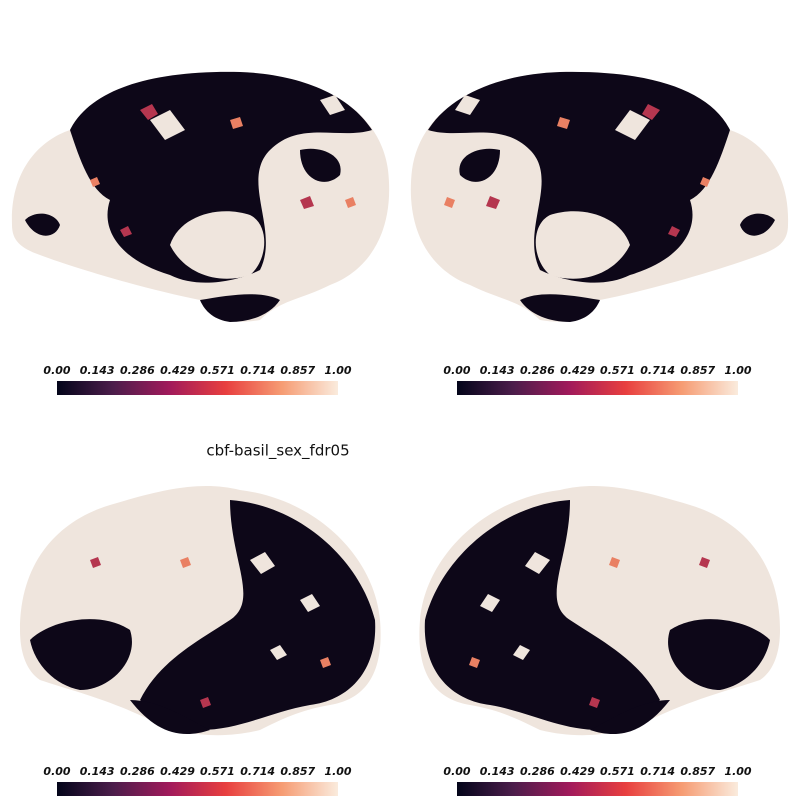  Describe the element at coordinates (200, 610) in the screenshot. I see `brain-left-lateral` at that location.